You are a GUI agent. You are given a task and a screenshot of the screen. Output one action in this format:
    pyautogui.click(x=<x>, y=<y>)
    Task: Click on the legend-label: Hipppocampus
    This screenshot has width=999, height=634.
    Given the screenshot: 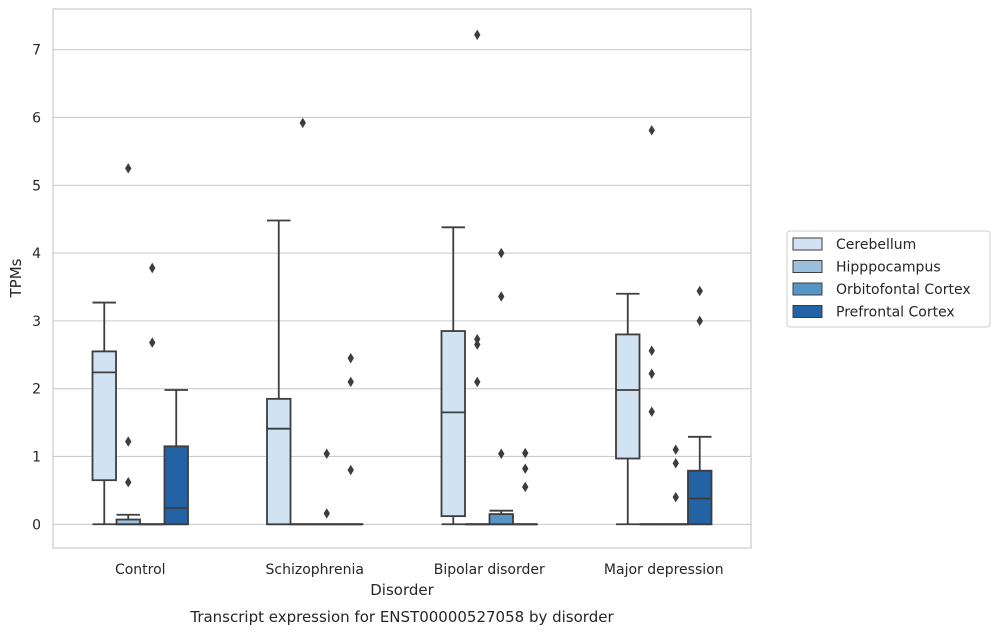 What is the action you would take?
    pyautogui.click(x=888, y=268)
    